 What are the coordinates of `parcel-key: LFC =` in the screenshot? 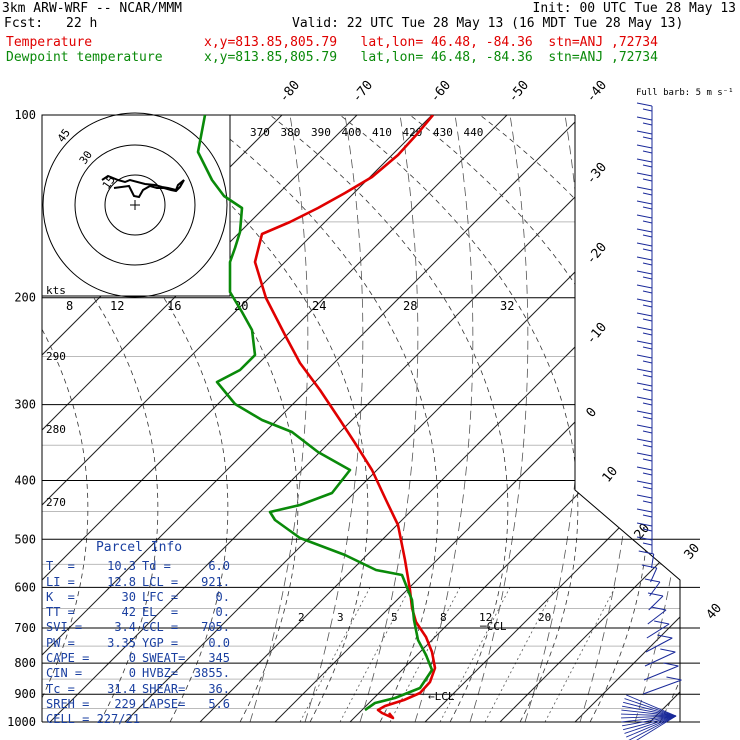 It's located at (160, 596).